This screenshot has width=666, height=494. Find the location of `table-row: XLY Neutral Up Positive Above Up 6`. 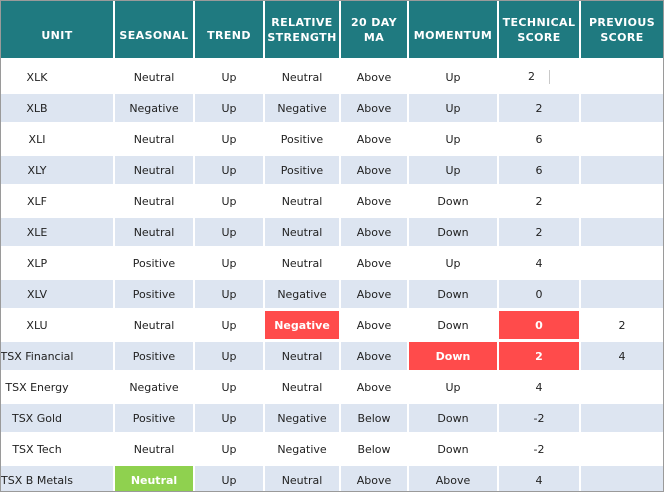

table-row: XLY Neutral Up Positive Above Up 6 is located at coordinates (332, 171).